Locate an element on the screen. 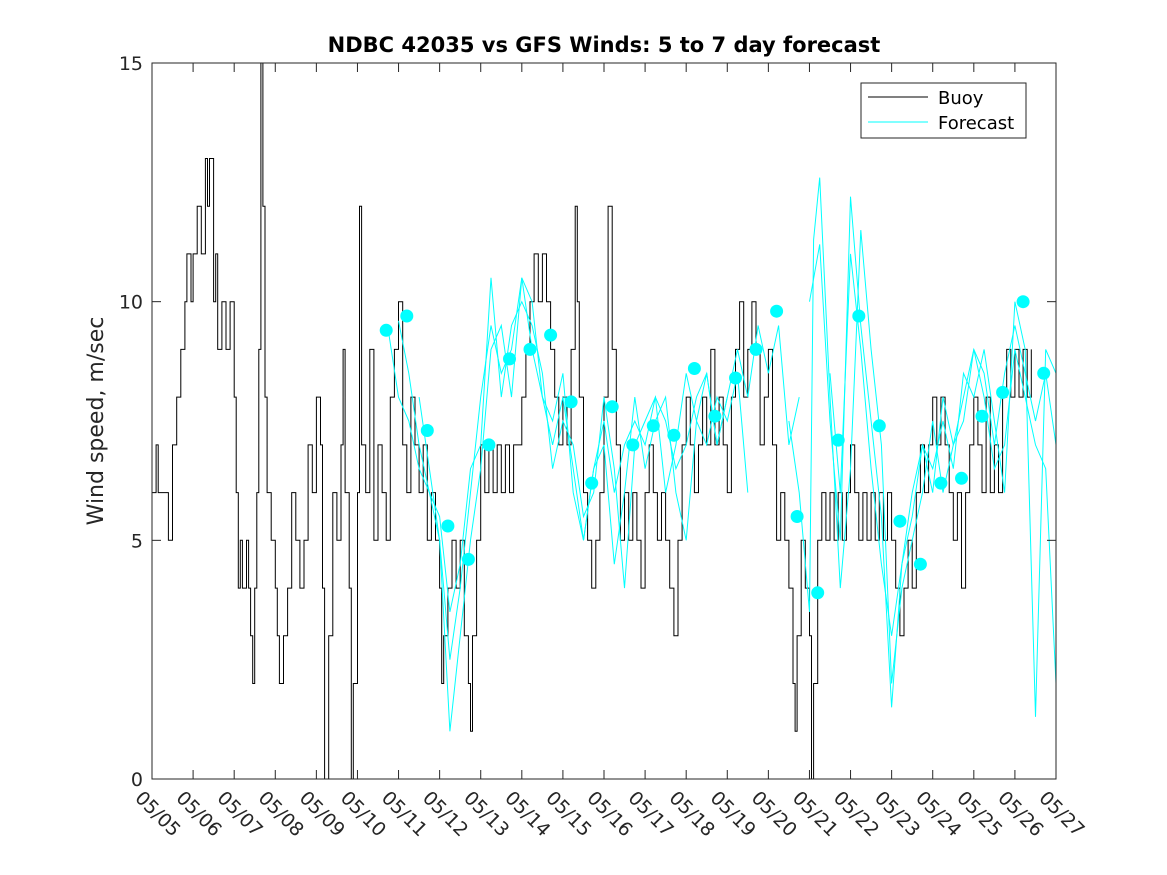 This screenshot has height=875, width=1167. y-axis-label: Wind speed, m/sec is located at coordinates (96, 421).